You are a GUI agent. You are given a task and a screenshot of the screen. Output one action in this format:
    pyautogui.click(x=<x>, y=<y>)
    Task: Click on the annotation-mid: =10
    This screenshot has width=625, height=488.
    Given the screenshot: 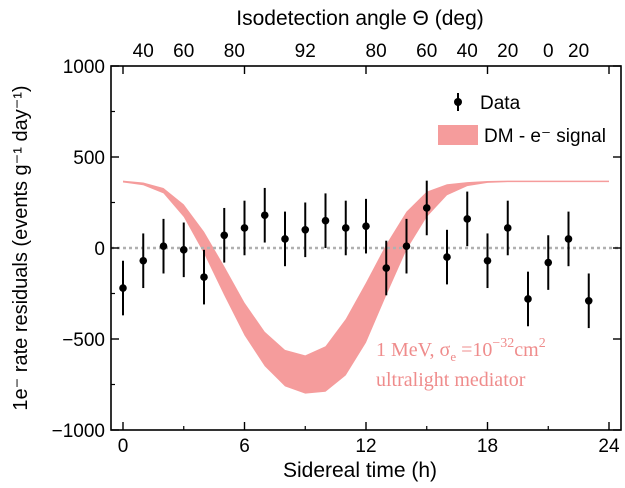 What is the action you would take?
    pyautogui.click(x=474, y=350)
    